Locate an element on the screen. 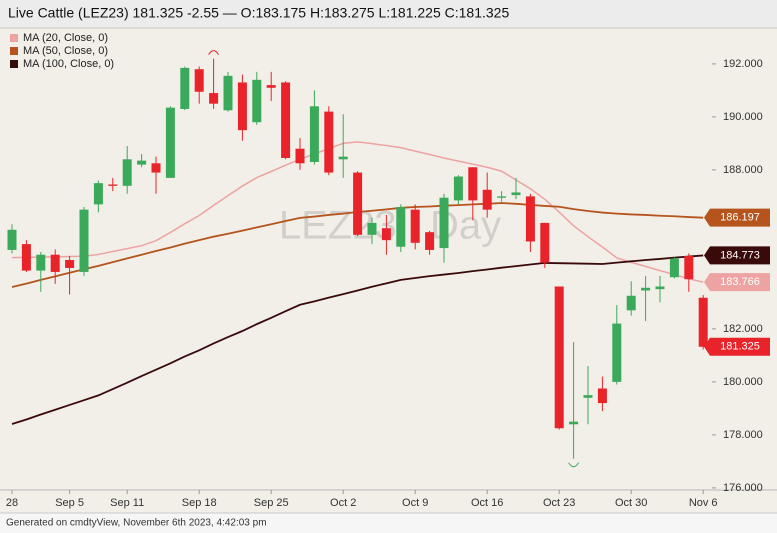 The height and width of the screenshot is (533, 777). y-tick-label: 180.000 is located at coordinates (743, 382).